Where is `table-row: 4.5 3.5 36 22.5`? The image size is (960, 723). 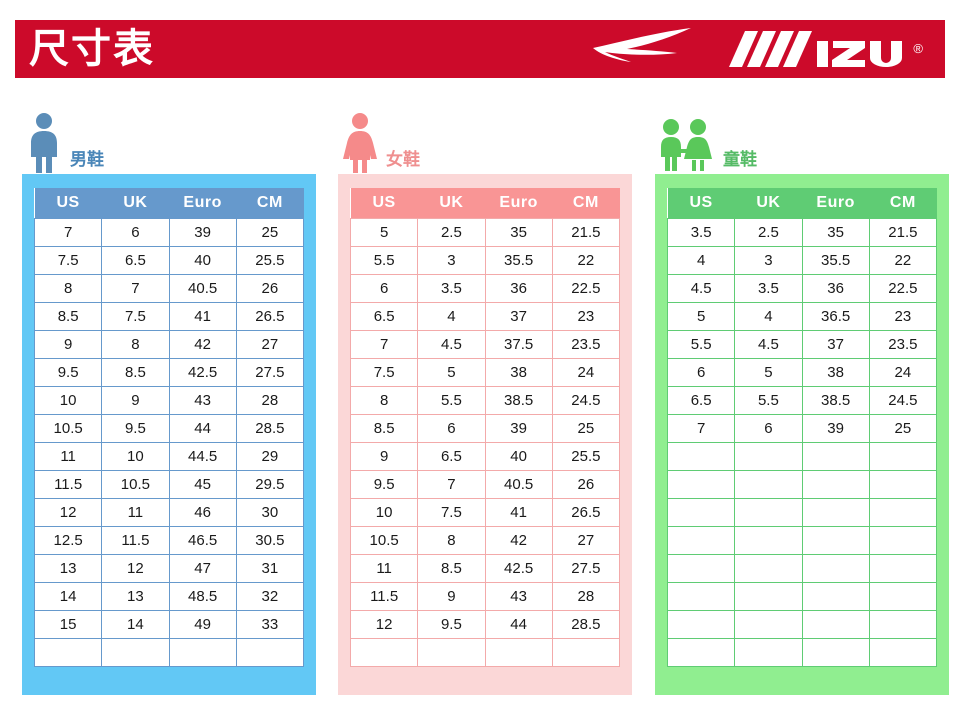 table-row: 4.5 3.5 36 22.5 is located at coordinates (802, 288).